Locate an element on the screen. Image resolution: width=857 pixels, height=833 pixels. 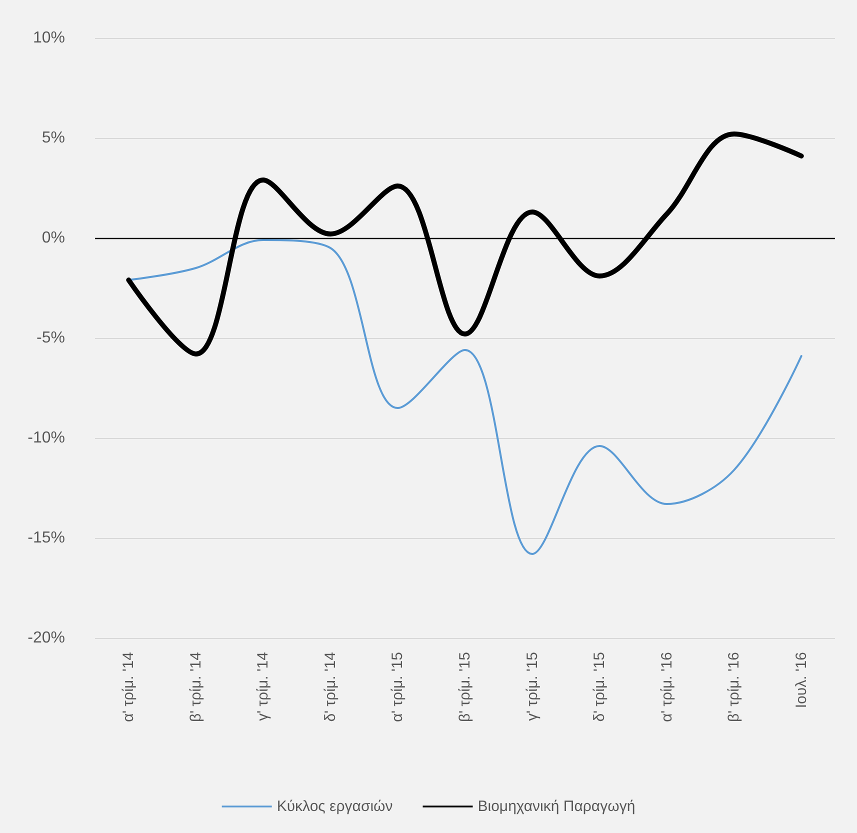
legend-label: Βιομηχανική Παραγωγή is located at coordinates (557, 806).